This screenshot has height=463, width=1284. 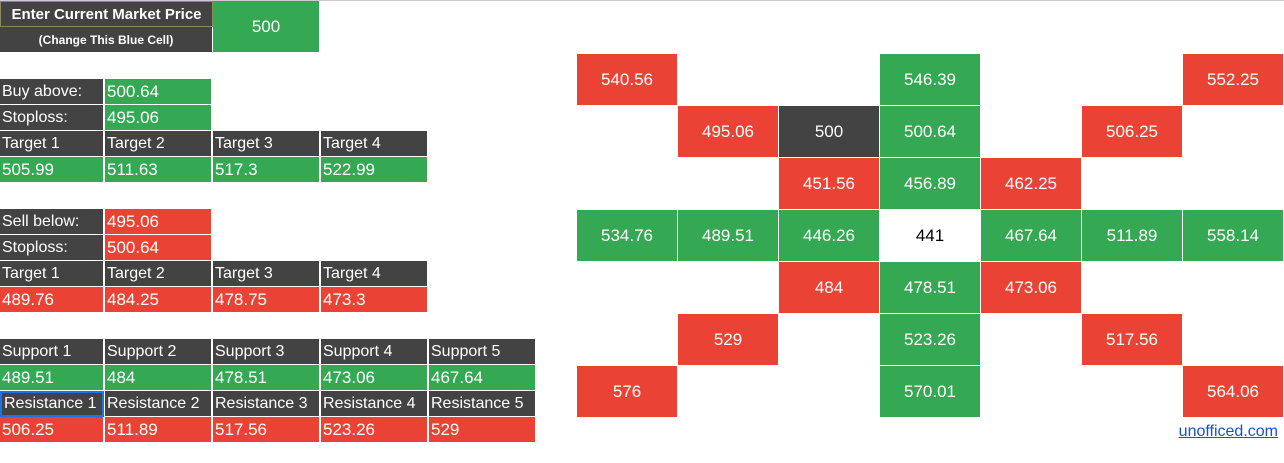 What do you see at coordinates (106, 14) in the screenshot?
I see `header-title: Enter Current Market Price` at bounding box center [106, 14].